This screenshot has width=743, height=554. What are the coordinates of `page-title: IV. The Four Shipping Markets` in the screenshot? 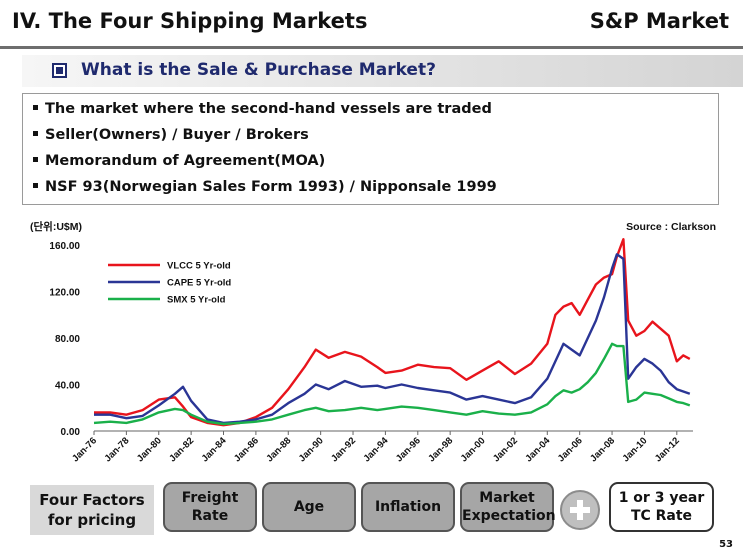 It's located at (190, 21).